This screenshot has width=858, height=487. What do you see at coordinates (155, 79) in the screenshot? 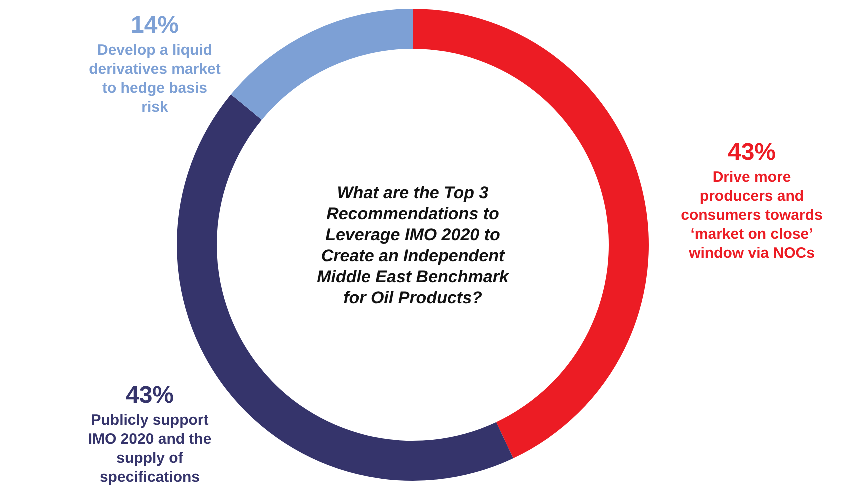
I see `slice-label: Develop a liquid derivatives market to hedge basis risk` at bounding box center [155, 79].